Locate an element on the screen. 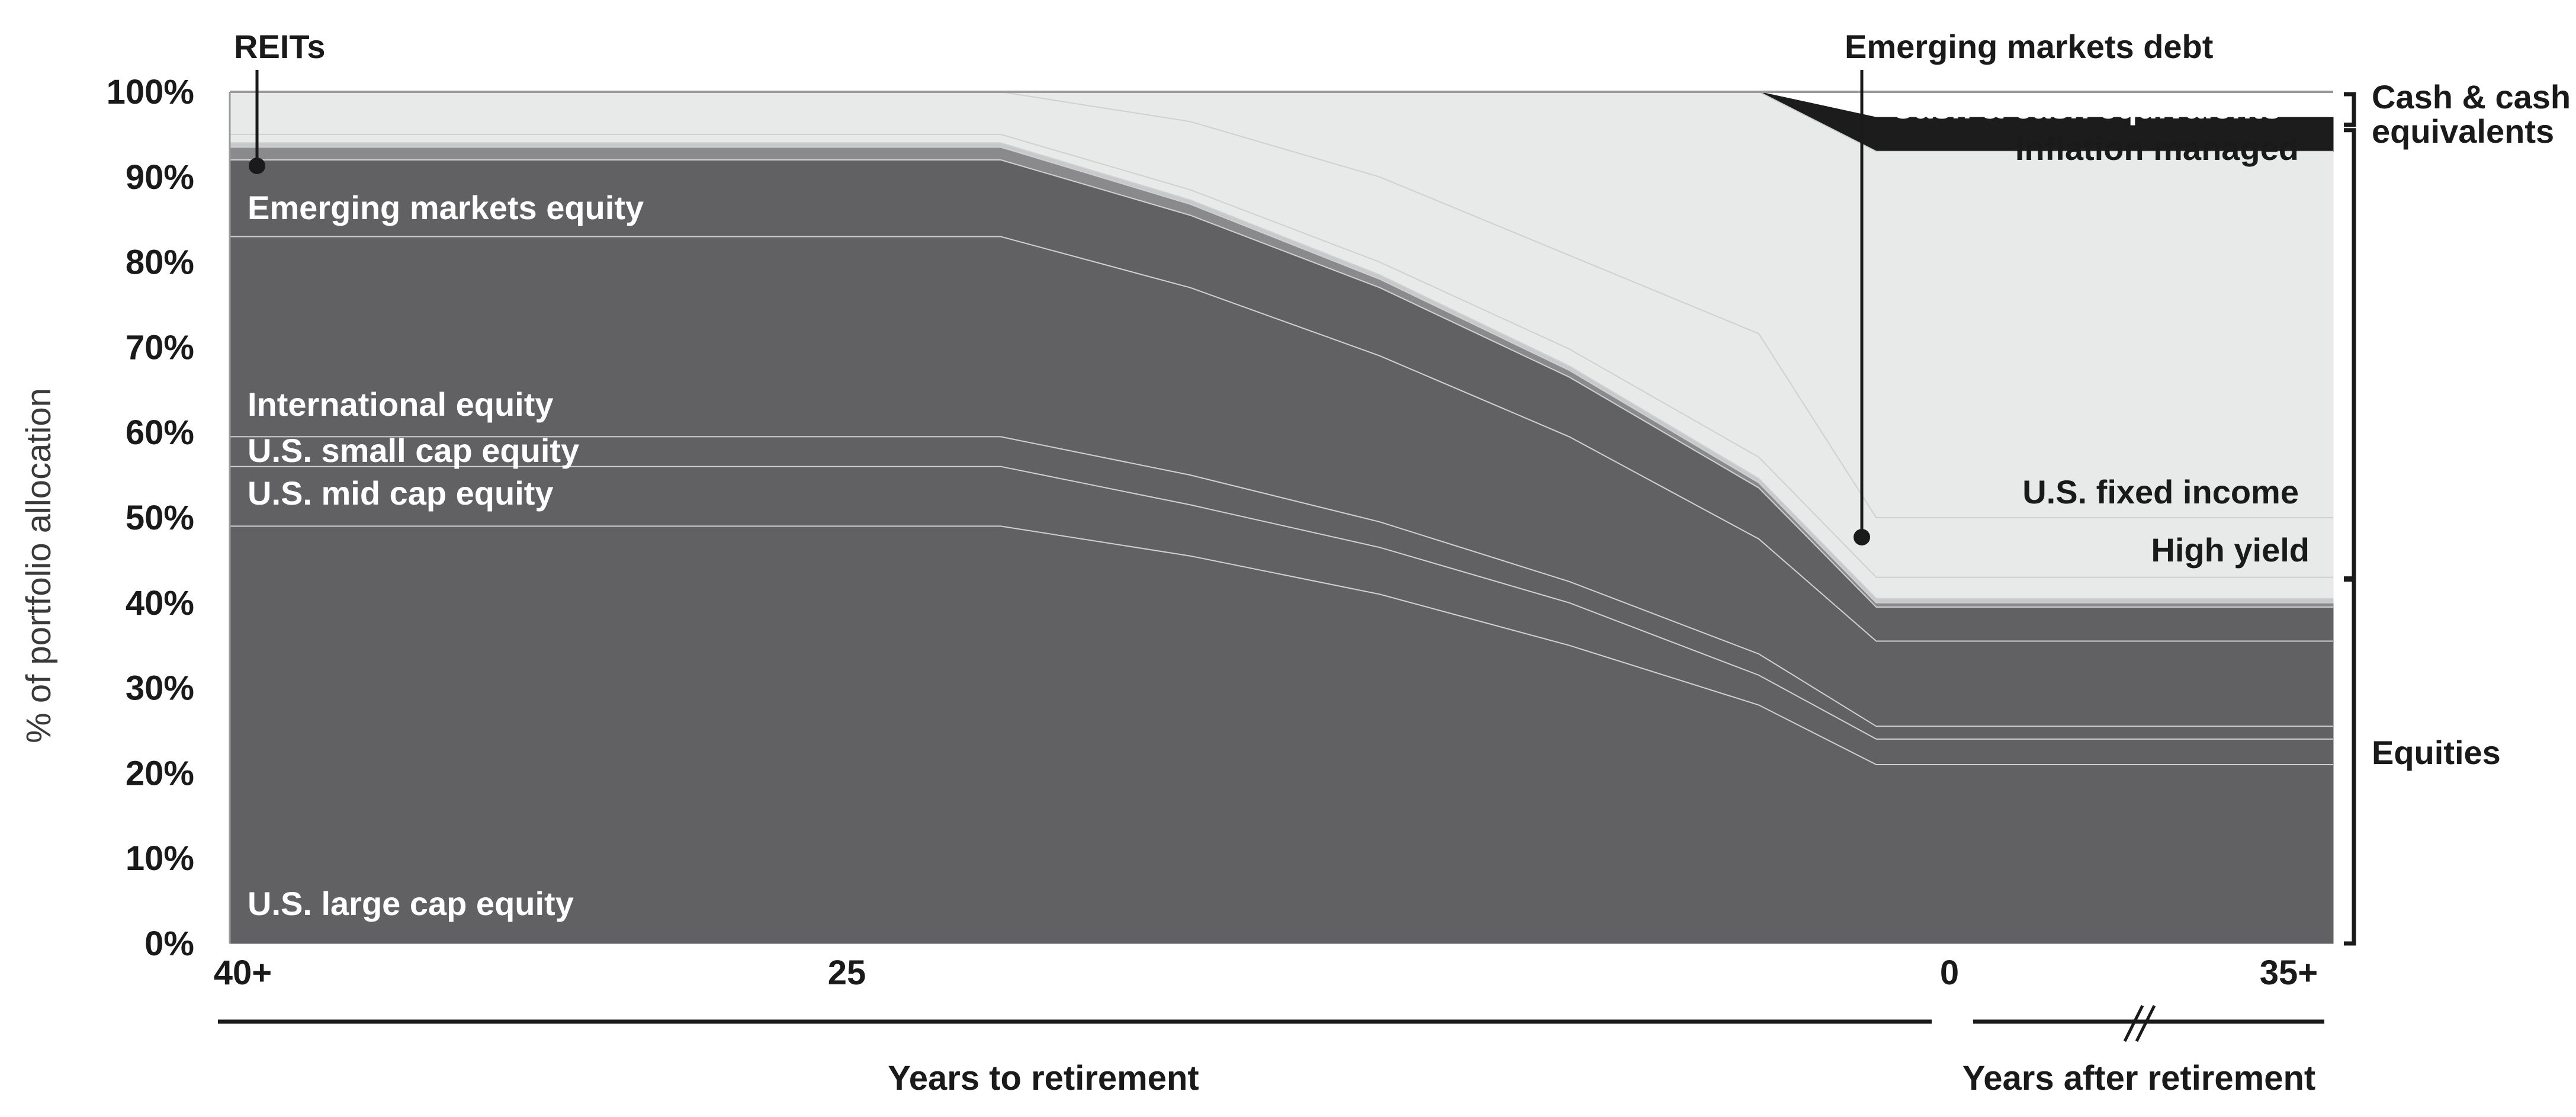  x-section-label: Years after retirement is located at coordinates (2138, 1078).